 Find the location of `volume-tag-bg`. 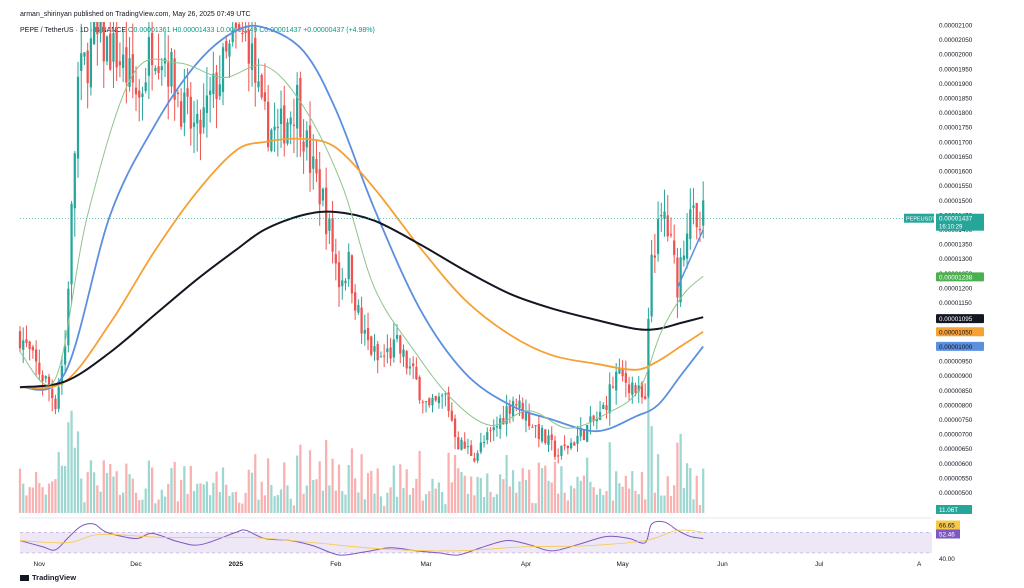

volume-tag-bg is located at coordinates (954, 509).